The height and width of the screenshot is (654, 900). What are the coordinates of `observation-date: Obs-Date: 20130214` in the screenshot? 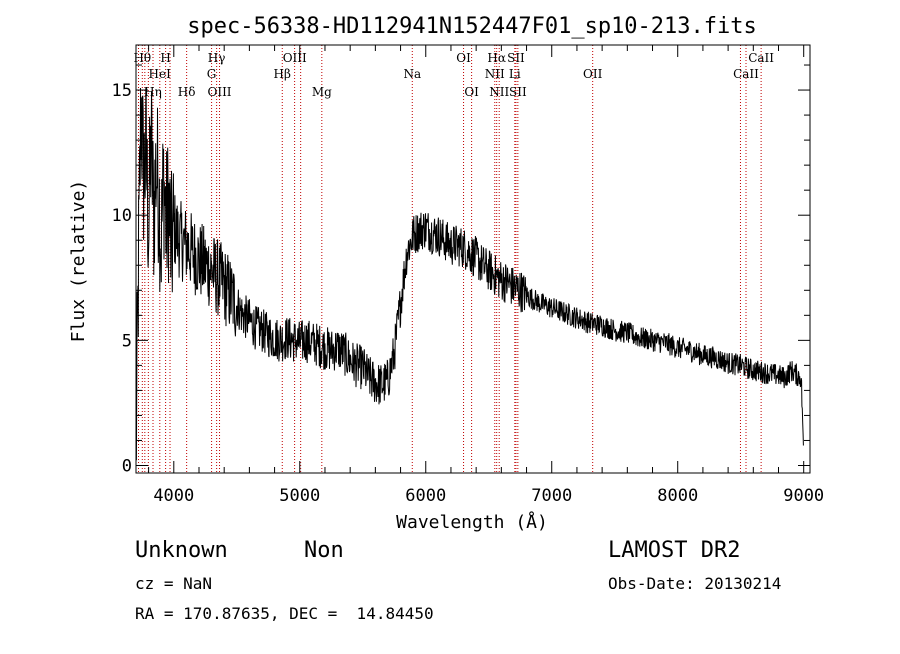 It's located at (695, 583).